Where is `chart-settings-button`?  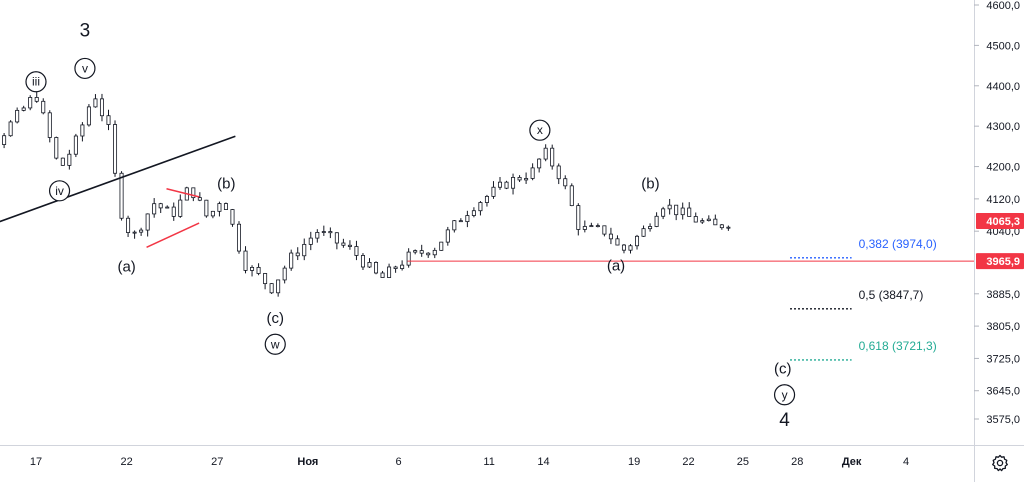
chart-settings-button is located at coordinates (1000, 463).